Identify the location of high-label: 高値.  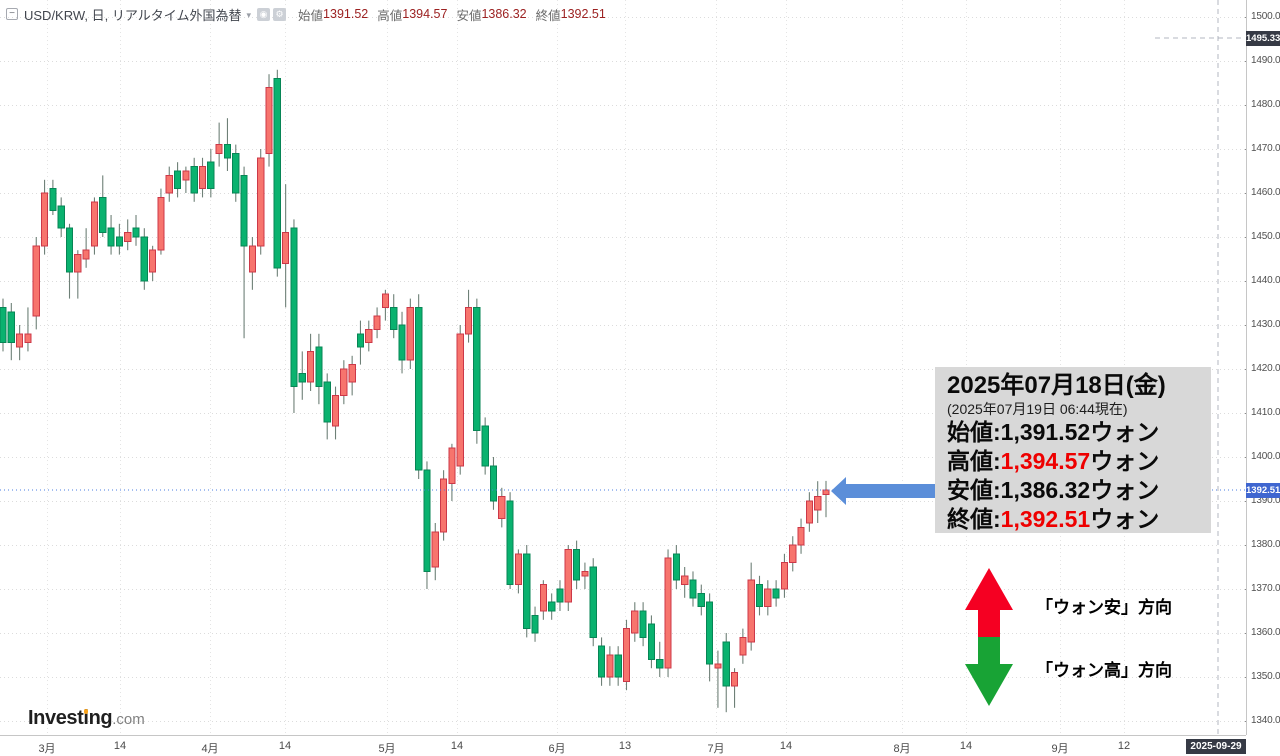
(390, 15).